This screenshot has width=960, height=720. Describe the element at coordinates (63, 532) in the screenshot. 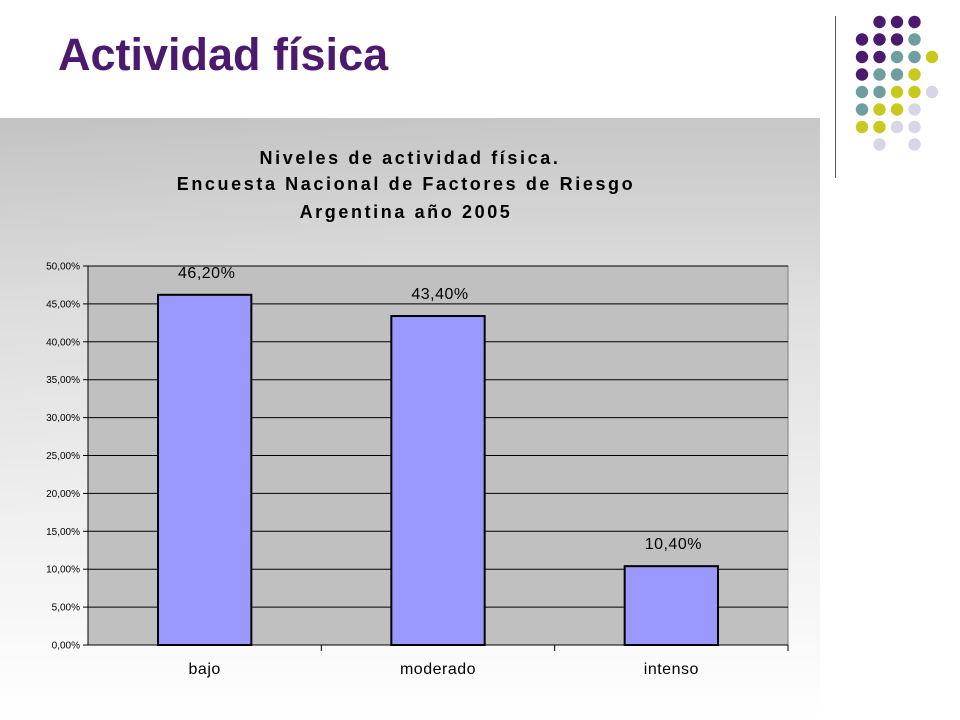

I see `y-tick-label: 15,00%` at that location.